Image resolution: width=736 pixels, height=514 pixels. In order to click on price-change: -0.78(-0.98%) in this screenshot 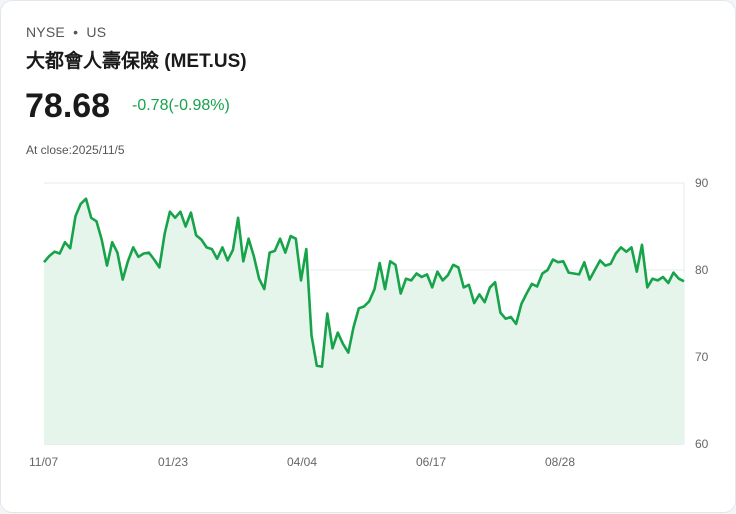, I will do `click(181, 105)`.